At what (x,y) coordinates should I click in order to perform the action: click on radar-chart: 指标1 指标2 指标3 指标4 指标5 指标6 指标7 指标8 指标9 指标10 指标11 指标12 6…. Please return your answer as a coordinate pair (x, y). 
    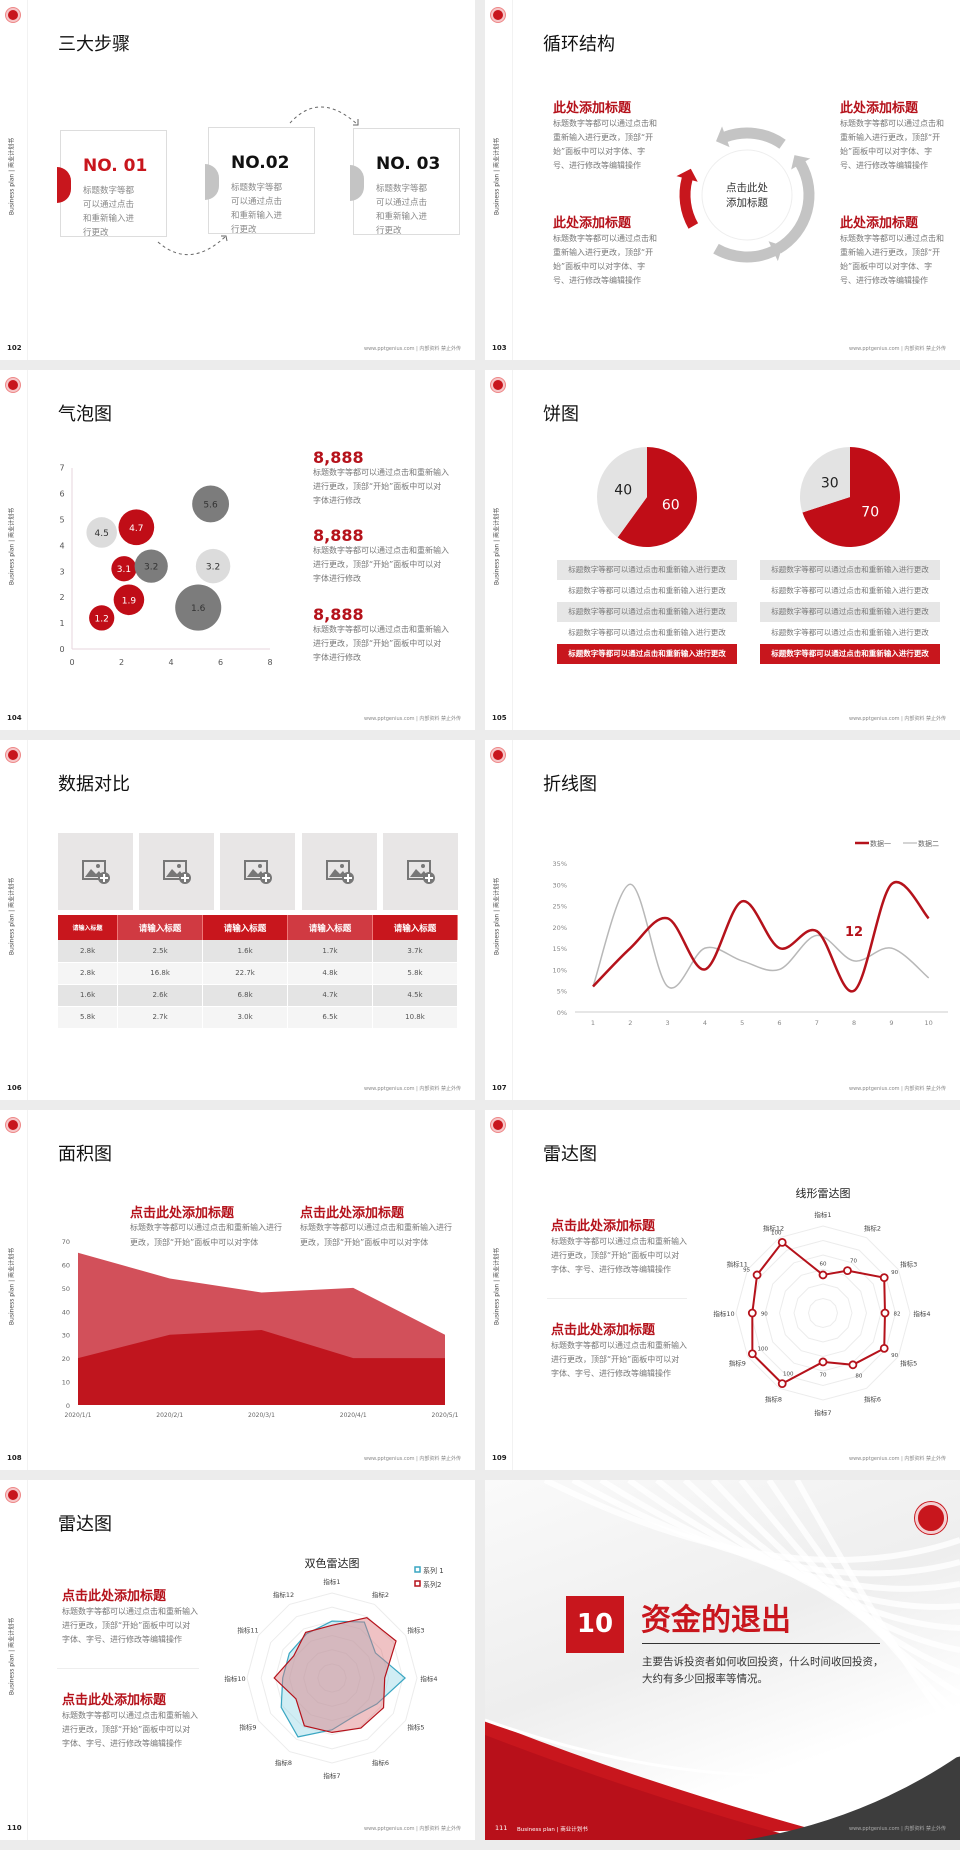
    Looking at the image, I should click on (821, 1301).